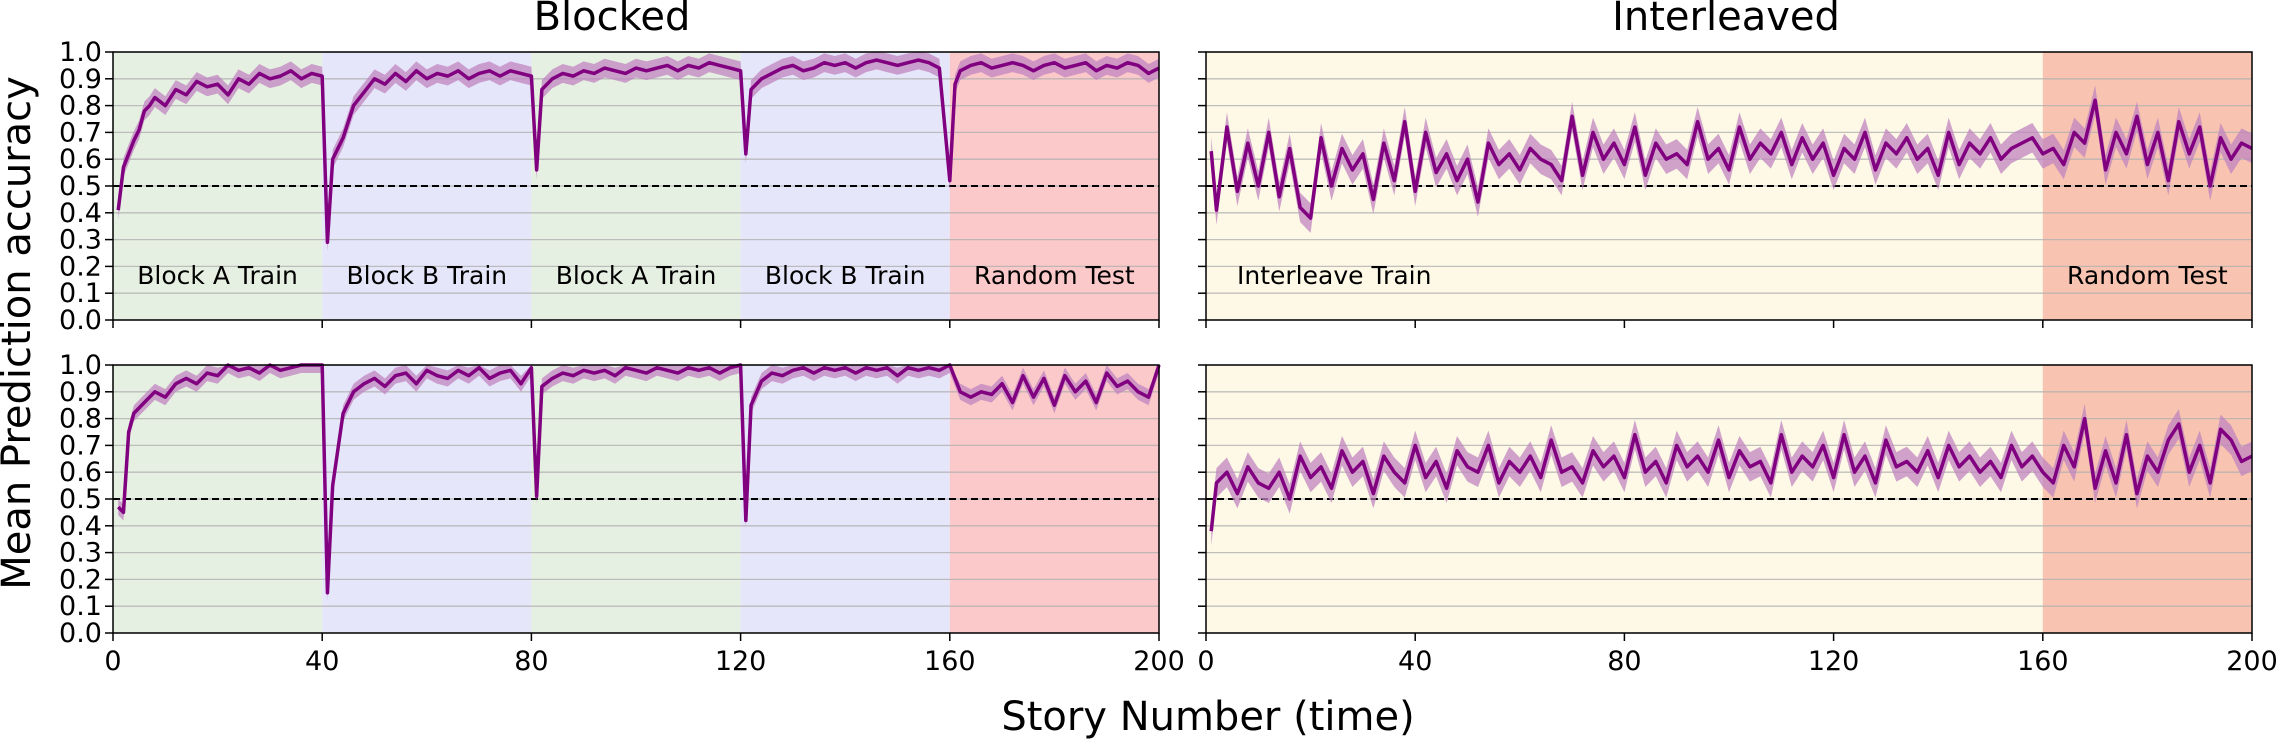 Image resolution: width=2277 pixels, height=742 pixels. Describe the element at coordinates (1207, 717) in the screenshot. I see `x-axis-label: Story Number (time)` at that location.